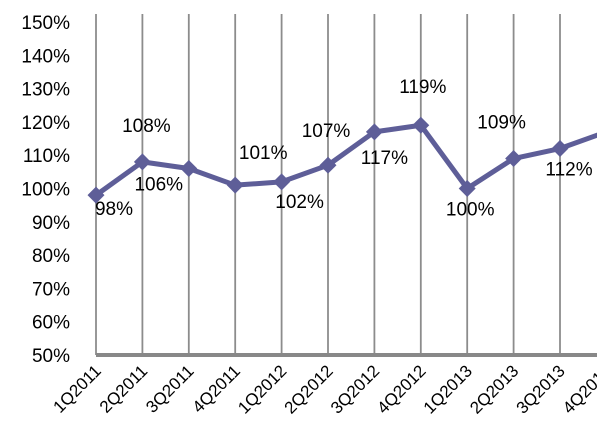 This screenshot has height=443, width=597. I want to click on data-label: 100%, so click(470, 210).